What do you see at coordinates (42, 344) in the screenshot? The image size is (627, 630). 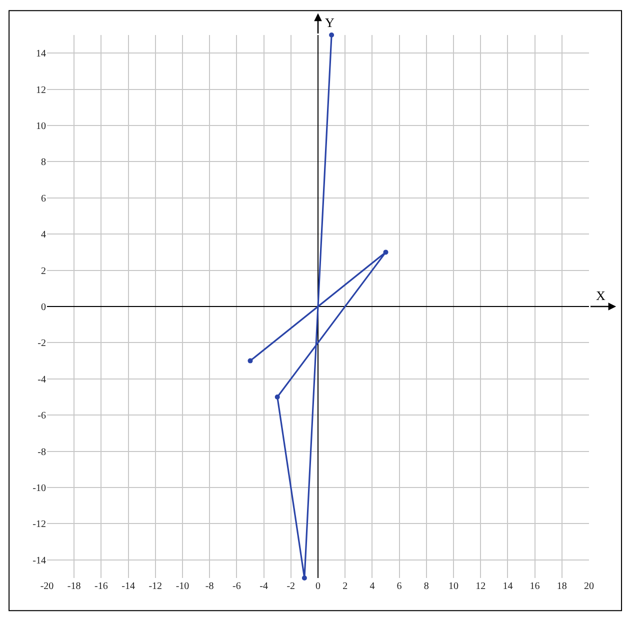 I see `y-tick-label: -2` at bounding box center [42, 344].